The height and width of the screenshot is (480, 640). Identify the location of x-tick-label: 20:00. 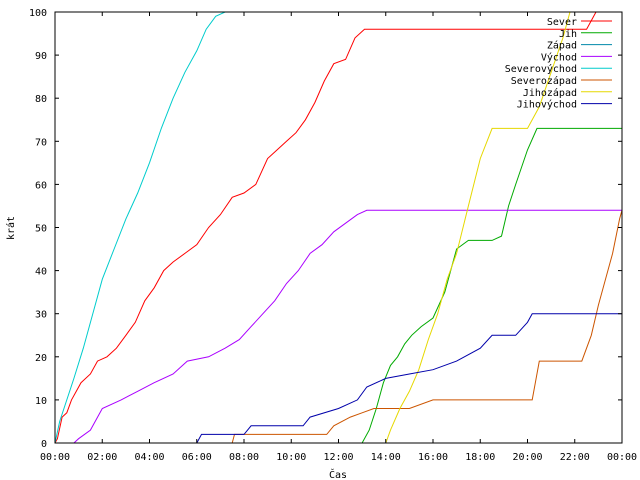
(527, 457).